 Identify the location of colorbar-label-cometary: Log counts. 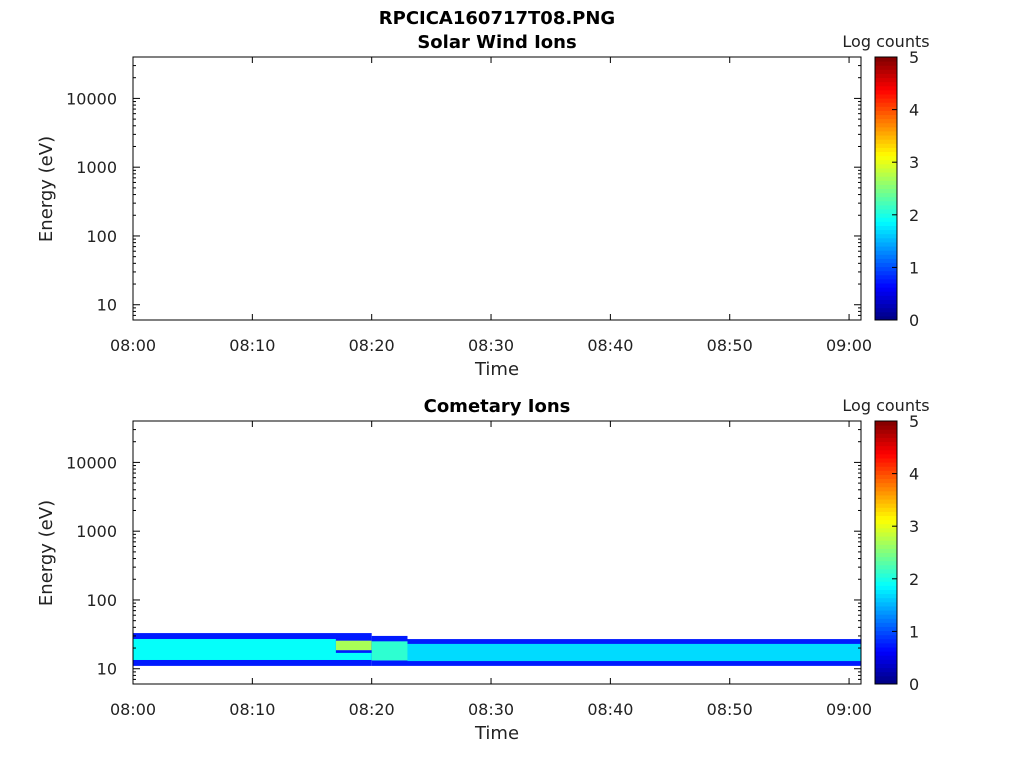
(885, 405).